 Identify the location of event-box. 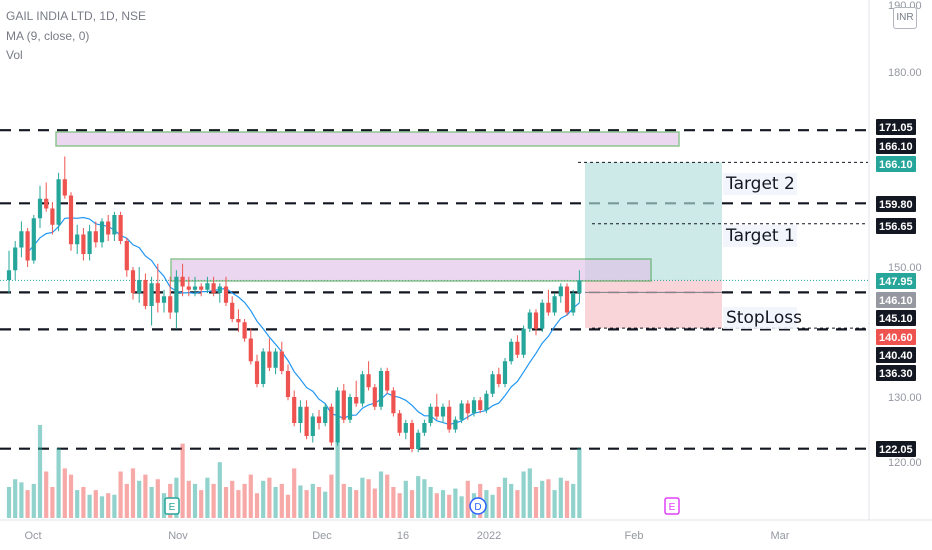
(672, 506).